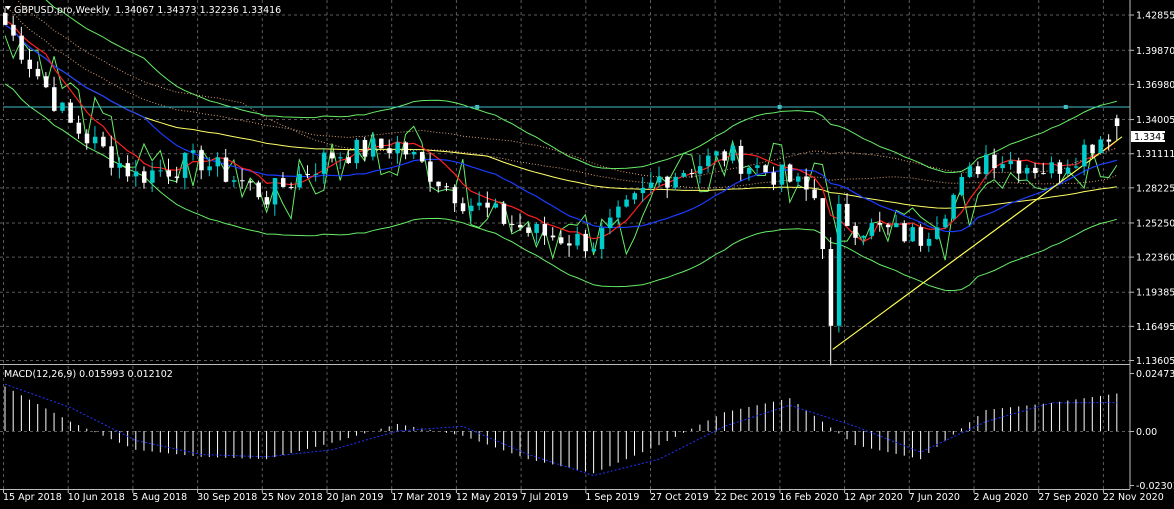  I want to click on trendline, so click(977, 243).